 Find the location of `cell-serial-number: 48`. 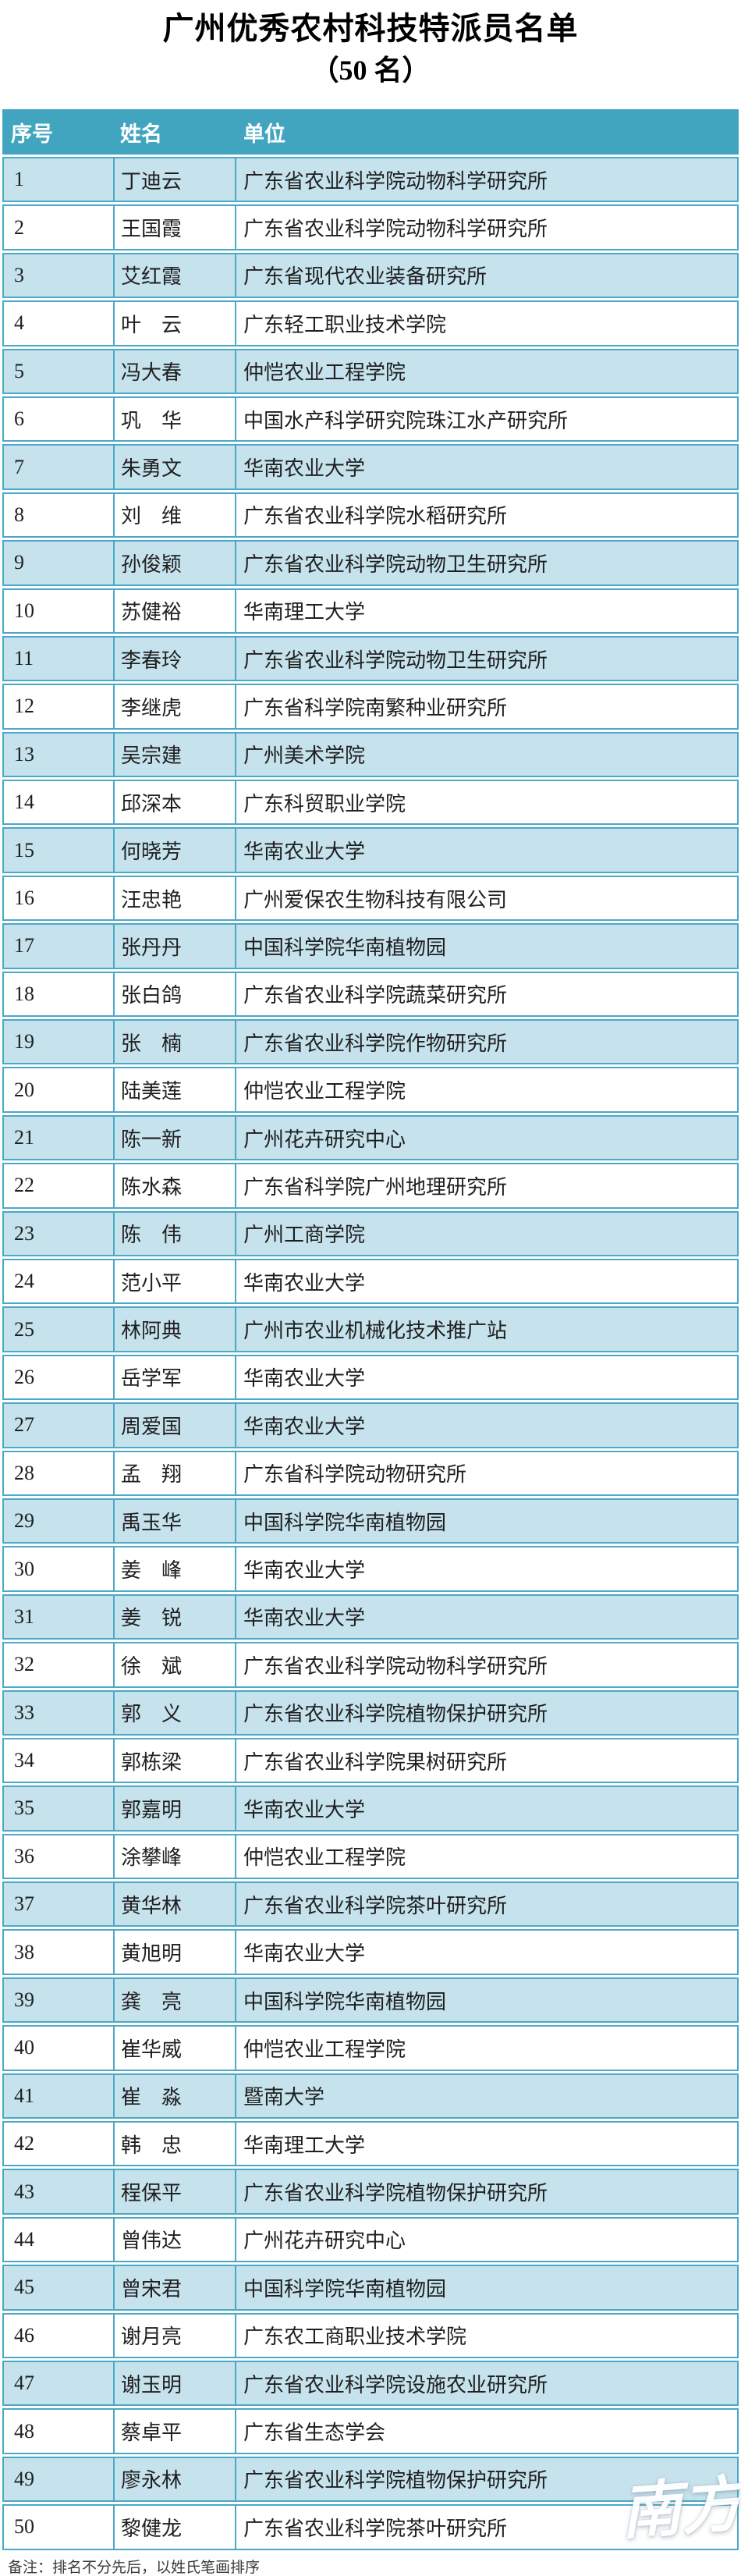

cell-serial-number: 48 is located at coordinates (58, 2431).